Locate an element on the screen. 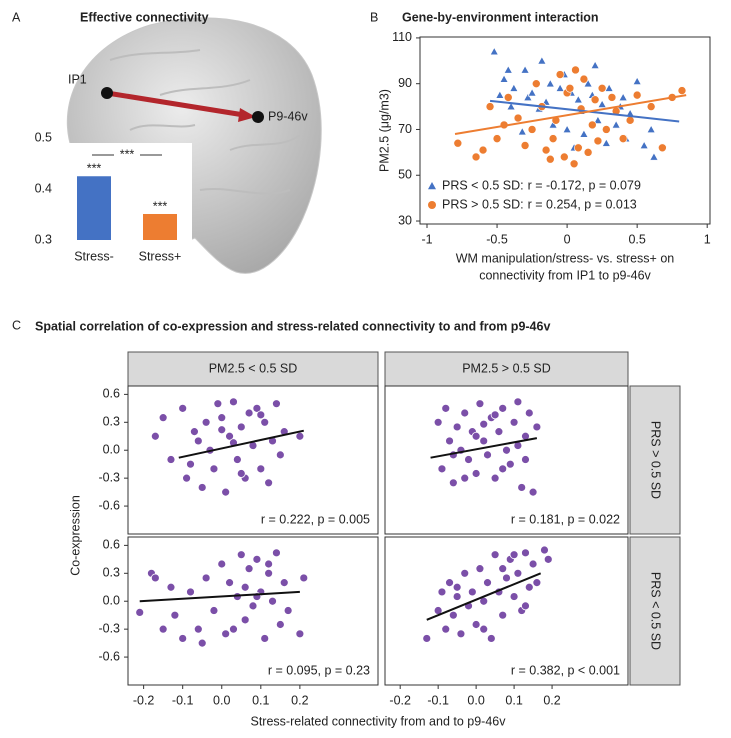 This screenshot has width=731, height=738. panel-letter: B is located at coordinates (374, 17).